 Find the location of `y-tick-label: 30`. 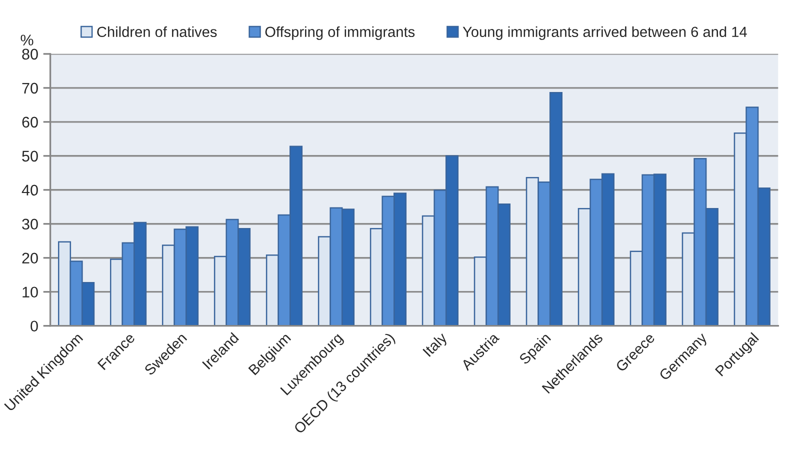

y-tick-label: 30 is located at coordinates (30, 224).